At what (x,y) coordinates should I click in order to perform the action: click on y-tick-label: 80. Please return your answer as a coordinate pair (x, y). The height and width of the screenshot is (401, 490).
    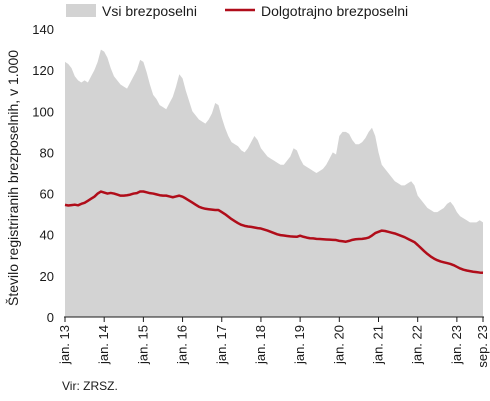
    Looking at the image, I should click on (47, 152).